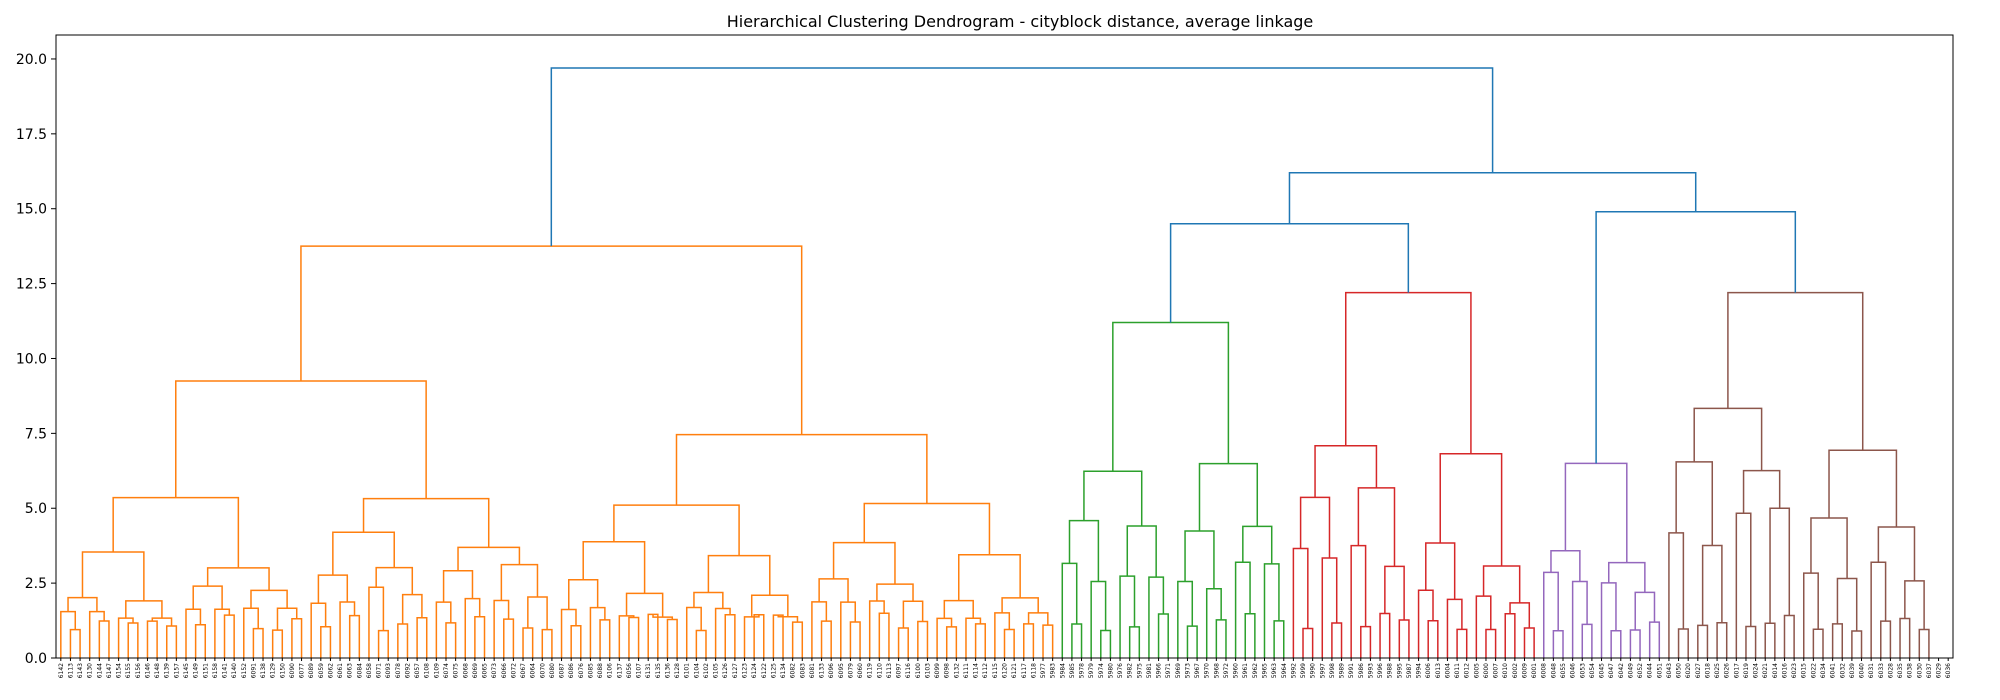 This screenshot has height=700, width=2000. Describe the element at coordinates (1698, 670) in the screenshot. I see `leaf-label: 6027` at that location.